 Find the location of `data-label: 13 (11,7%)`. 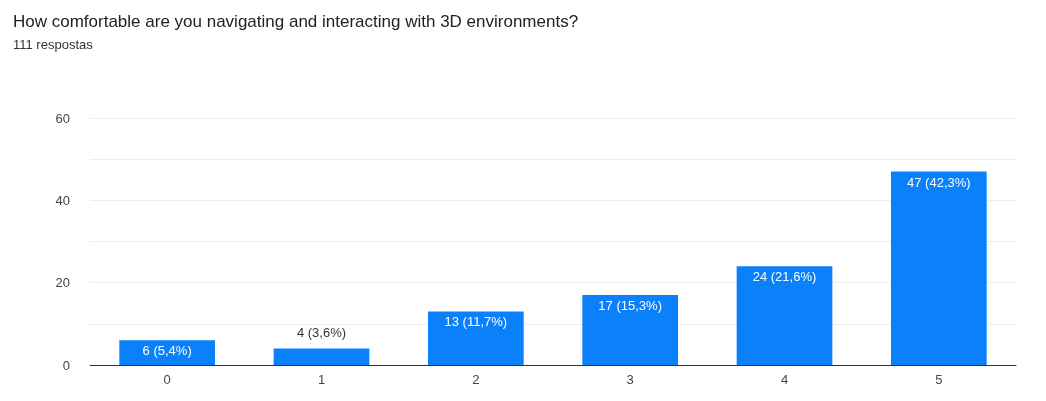

data-label: 13 (11,7%) is located at coordinates (476, 322).